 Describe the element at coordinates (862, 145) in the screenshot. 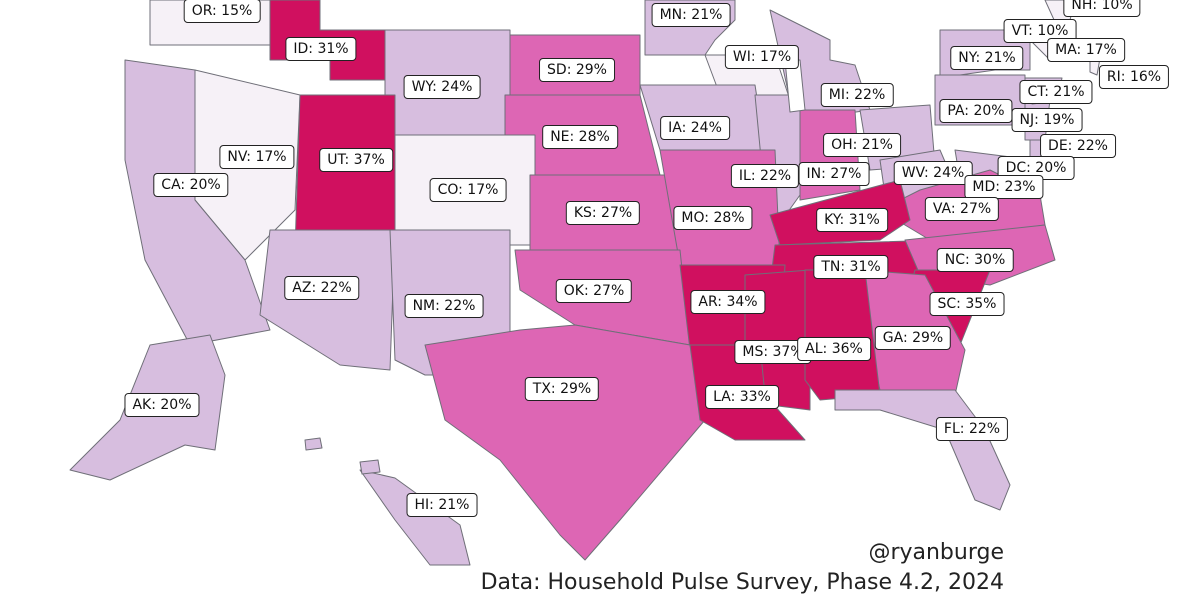

I see `state-label-oh: OH: 21%` at that location.